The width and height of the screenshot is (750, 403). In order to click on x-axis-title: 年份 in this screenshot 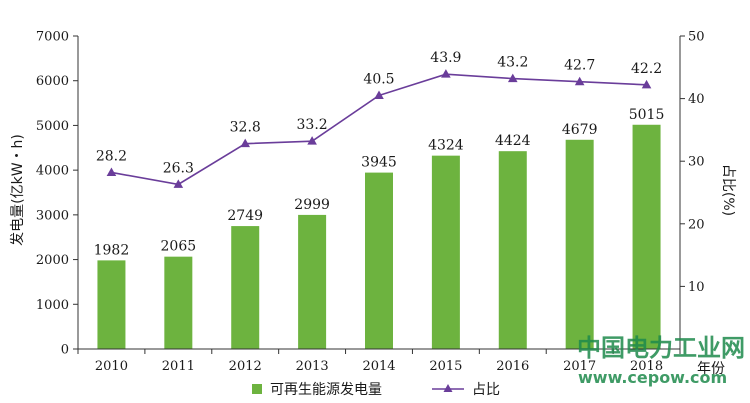, I will do `click(711, 369)`.